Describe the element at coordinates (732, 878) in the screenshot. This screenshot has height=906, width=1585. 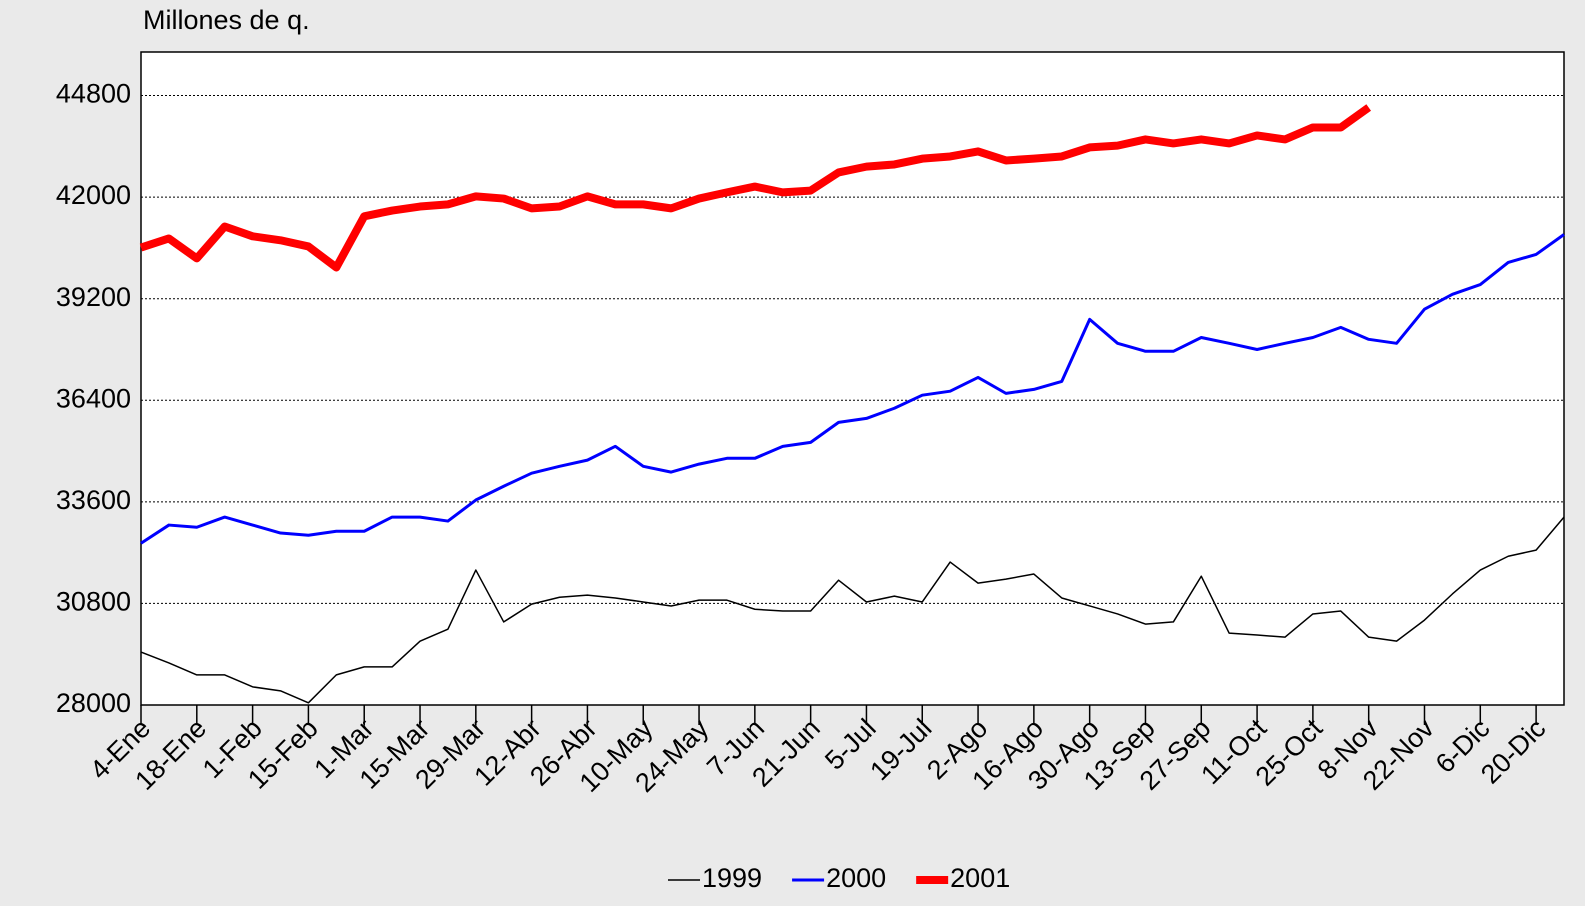
I see `legend-label: 1999` at that location.